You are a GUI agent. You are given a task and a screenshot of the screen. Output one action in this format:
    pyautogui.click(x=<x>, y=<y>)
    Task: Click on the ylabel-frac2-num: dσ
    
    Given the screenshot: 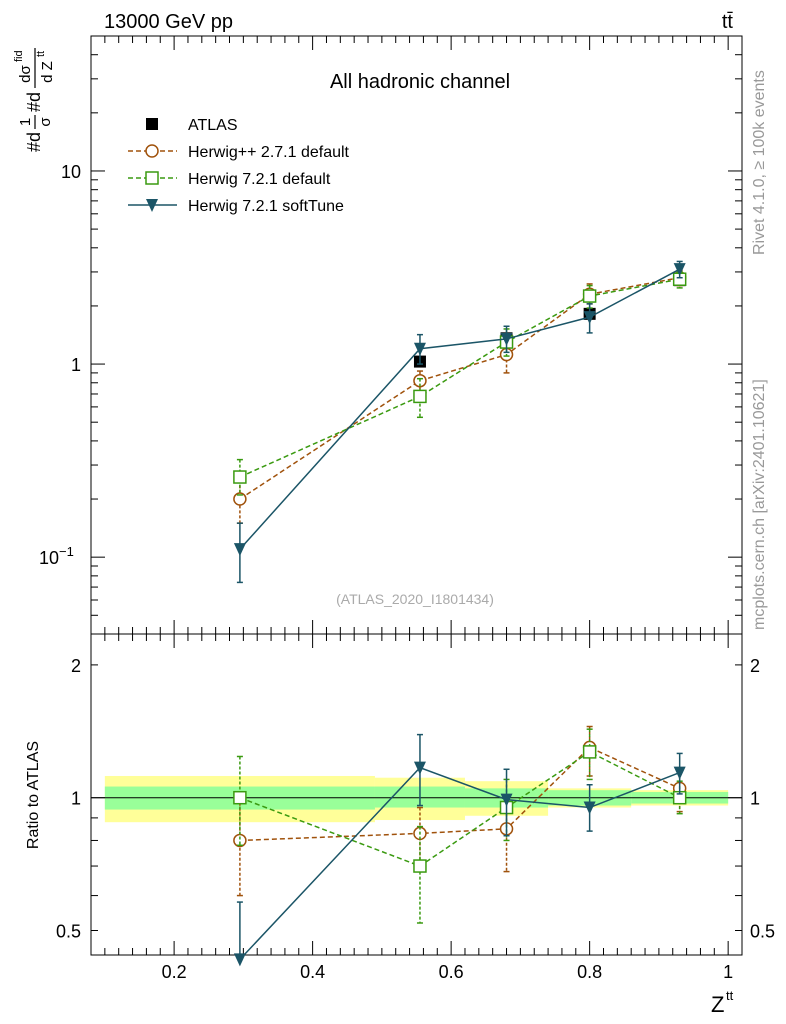 What is the action you would take?
    pyautogui.click(x=25, y=73)
    